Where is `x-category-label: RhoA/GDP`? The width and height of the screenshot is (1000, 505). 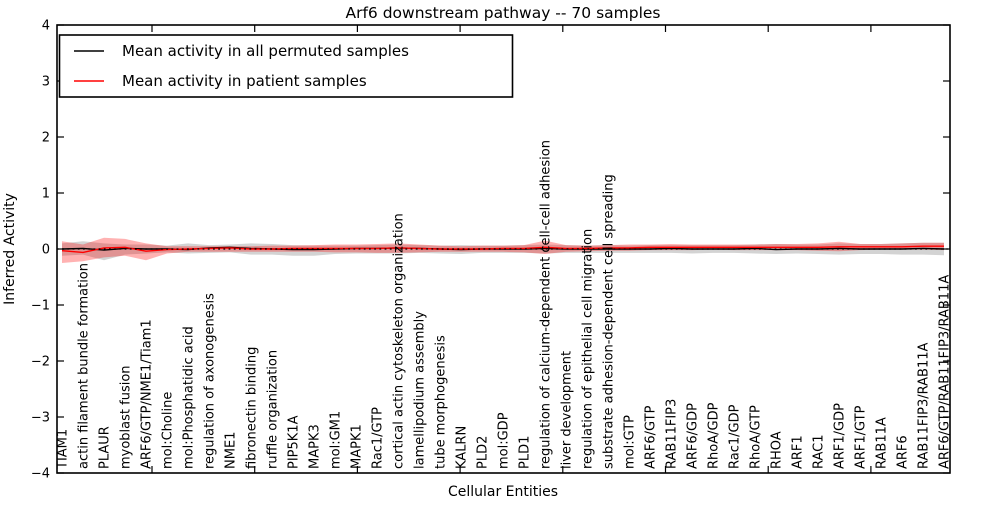 x-category-label: RhoA/GDP is located at coordinates (714, 435).